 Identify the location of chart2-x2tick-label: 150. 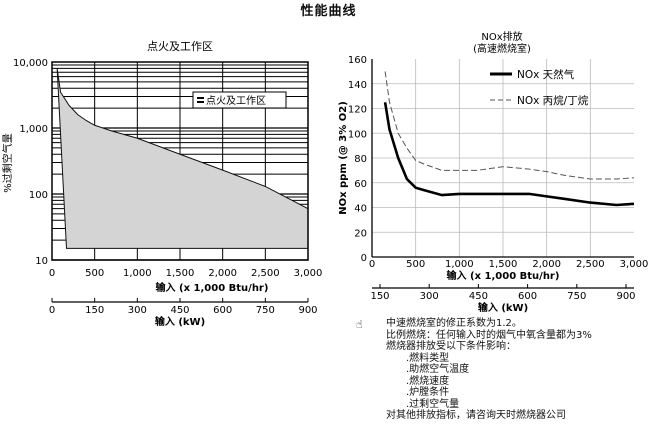
(379, 296).